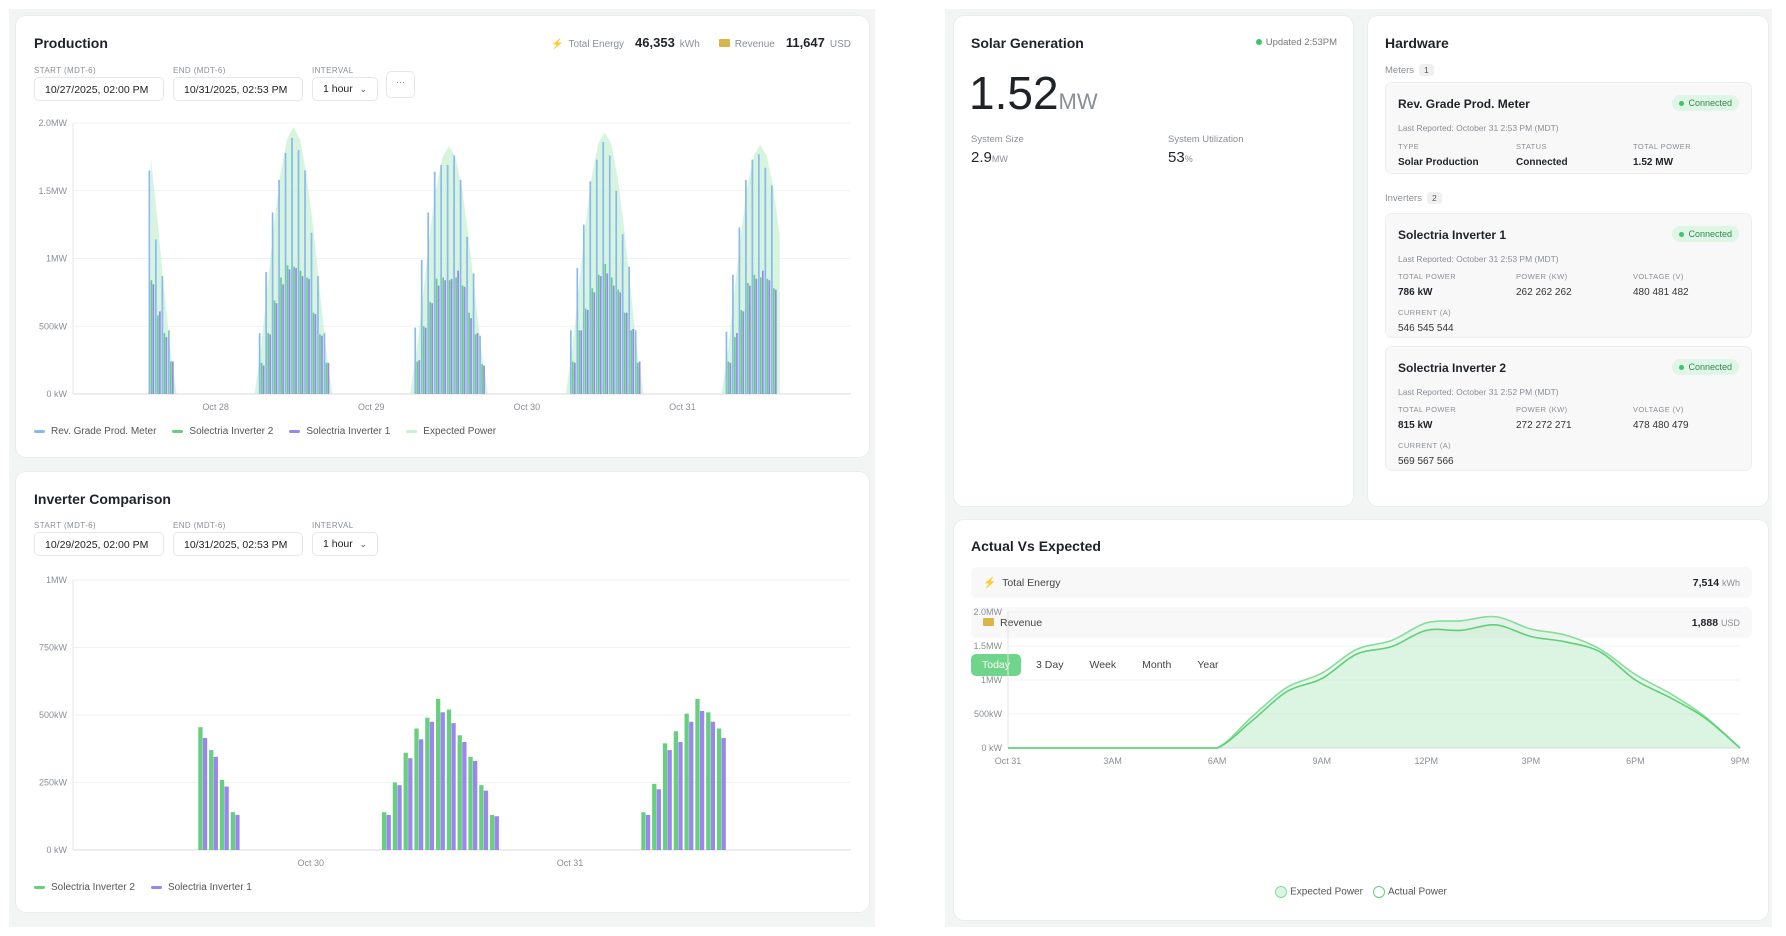 Image resolution: width=1786 pixels, height=936 pixels. Describe the element at coordinates (1635, 761) in the screenshot. I see `x-tick-label: 6PM` at that location.